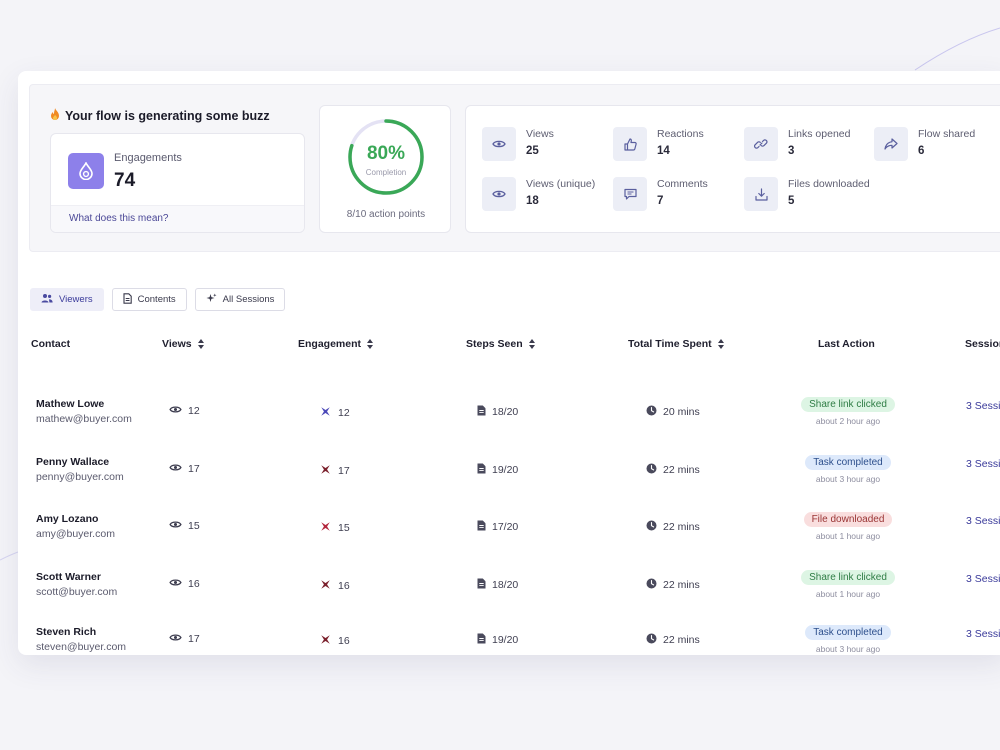 Image resolution: width=1000 pixels, height=750 pixels. Describe the element at coordinates (194, 584) in the screenshot. I see `views-value: 16` at that location.